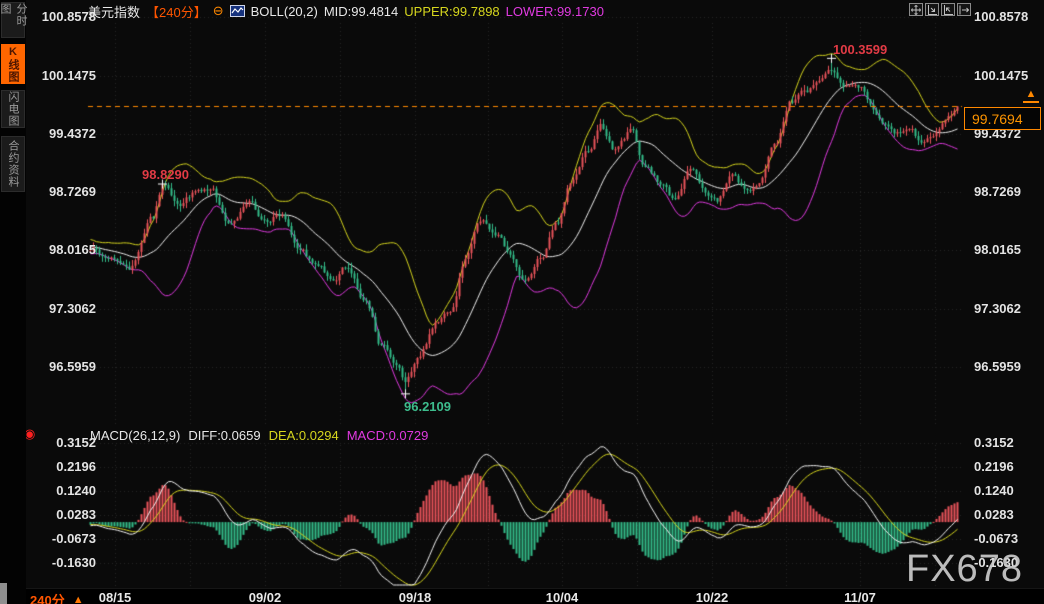 Image resolution: width=1044 pixels, height=604 pixels. I want to click on price-tick-right: 98.7269, so click(997, 191).